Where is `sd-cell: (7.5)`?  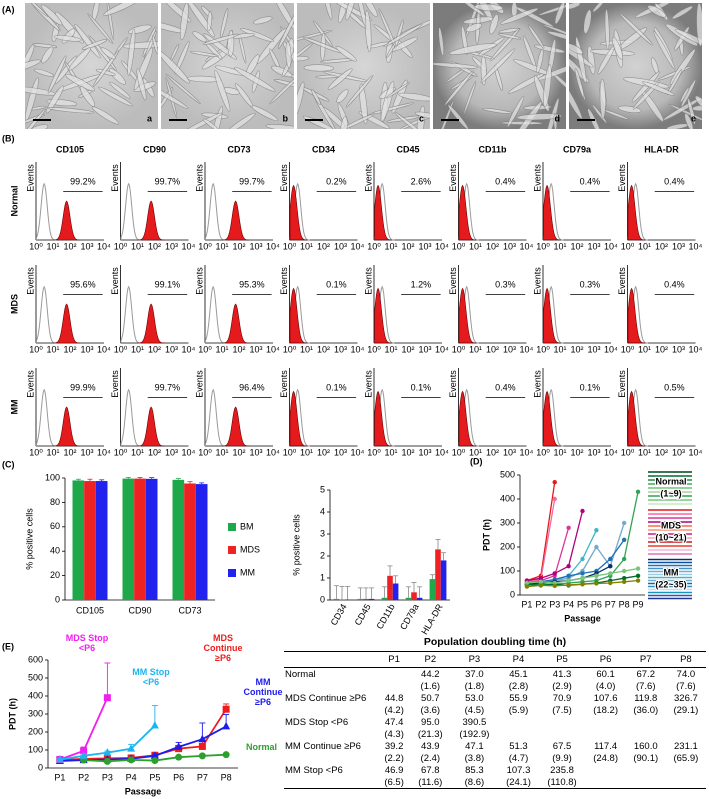
sd-cell: (7.5) is located at coordinates (562, 710).